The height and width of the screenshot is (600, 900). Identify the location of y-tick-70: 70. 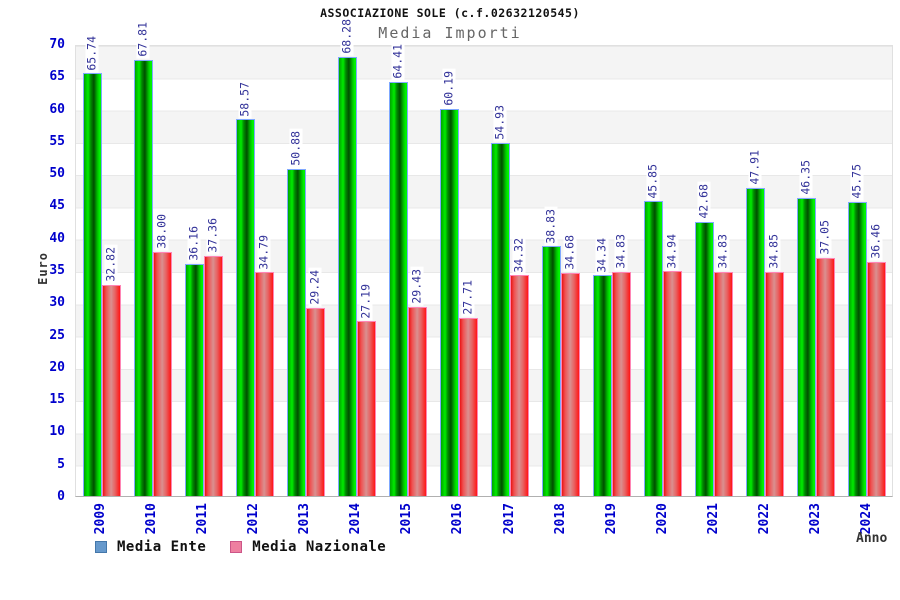
(57, 44).